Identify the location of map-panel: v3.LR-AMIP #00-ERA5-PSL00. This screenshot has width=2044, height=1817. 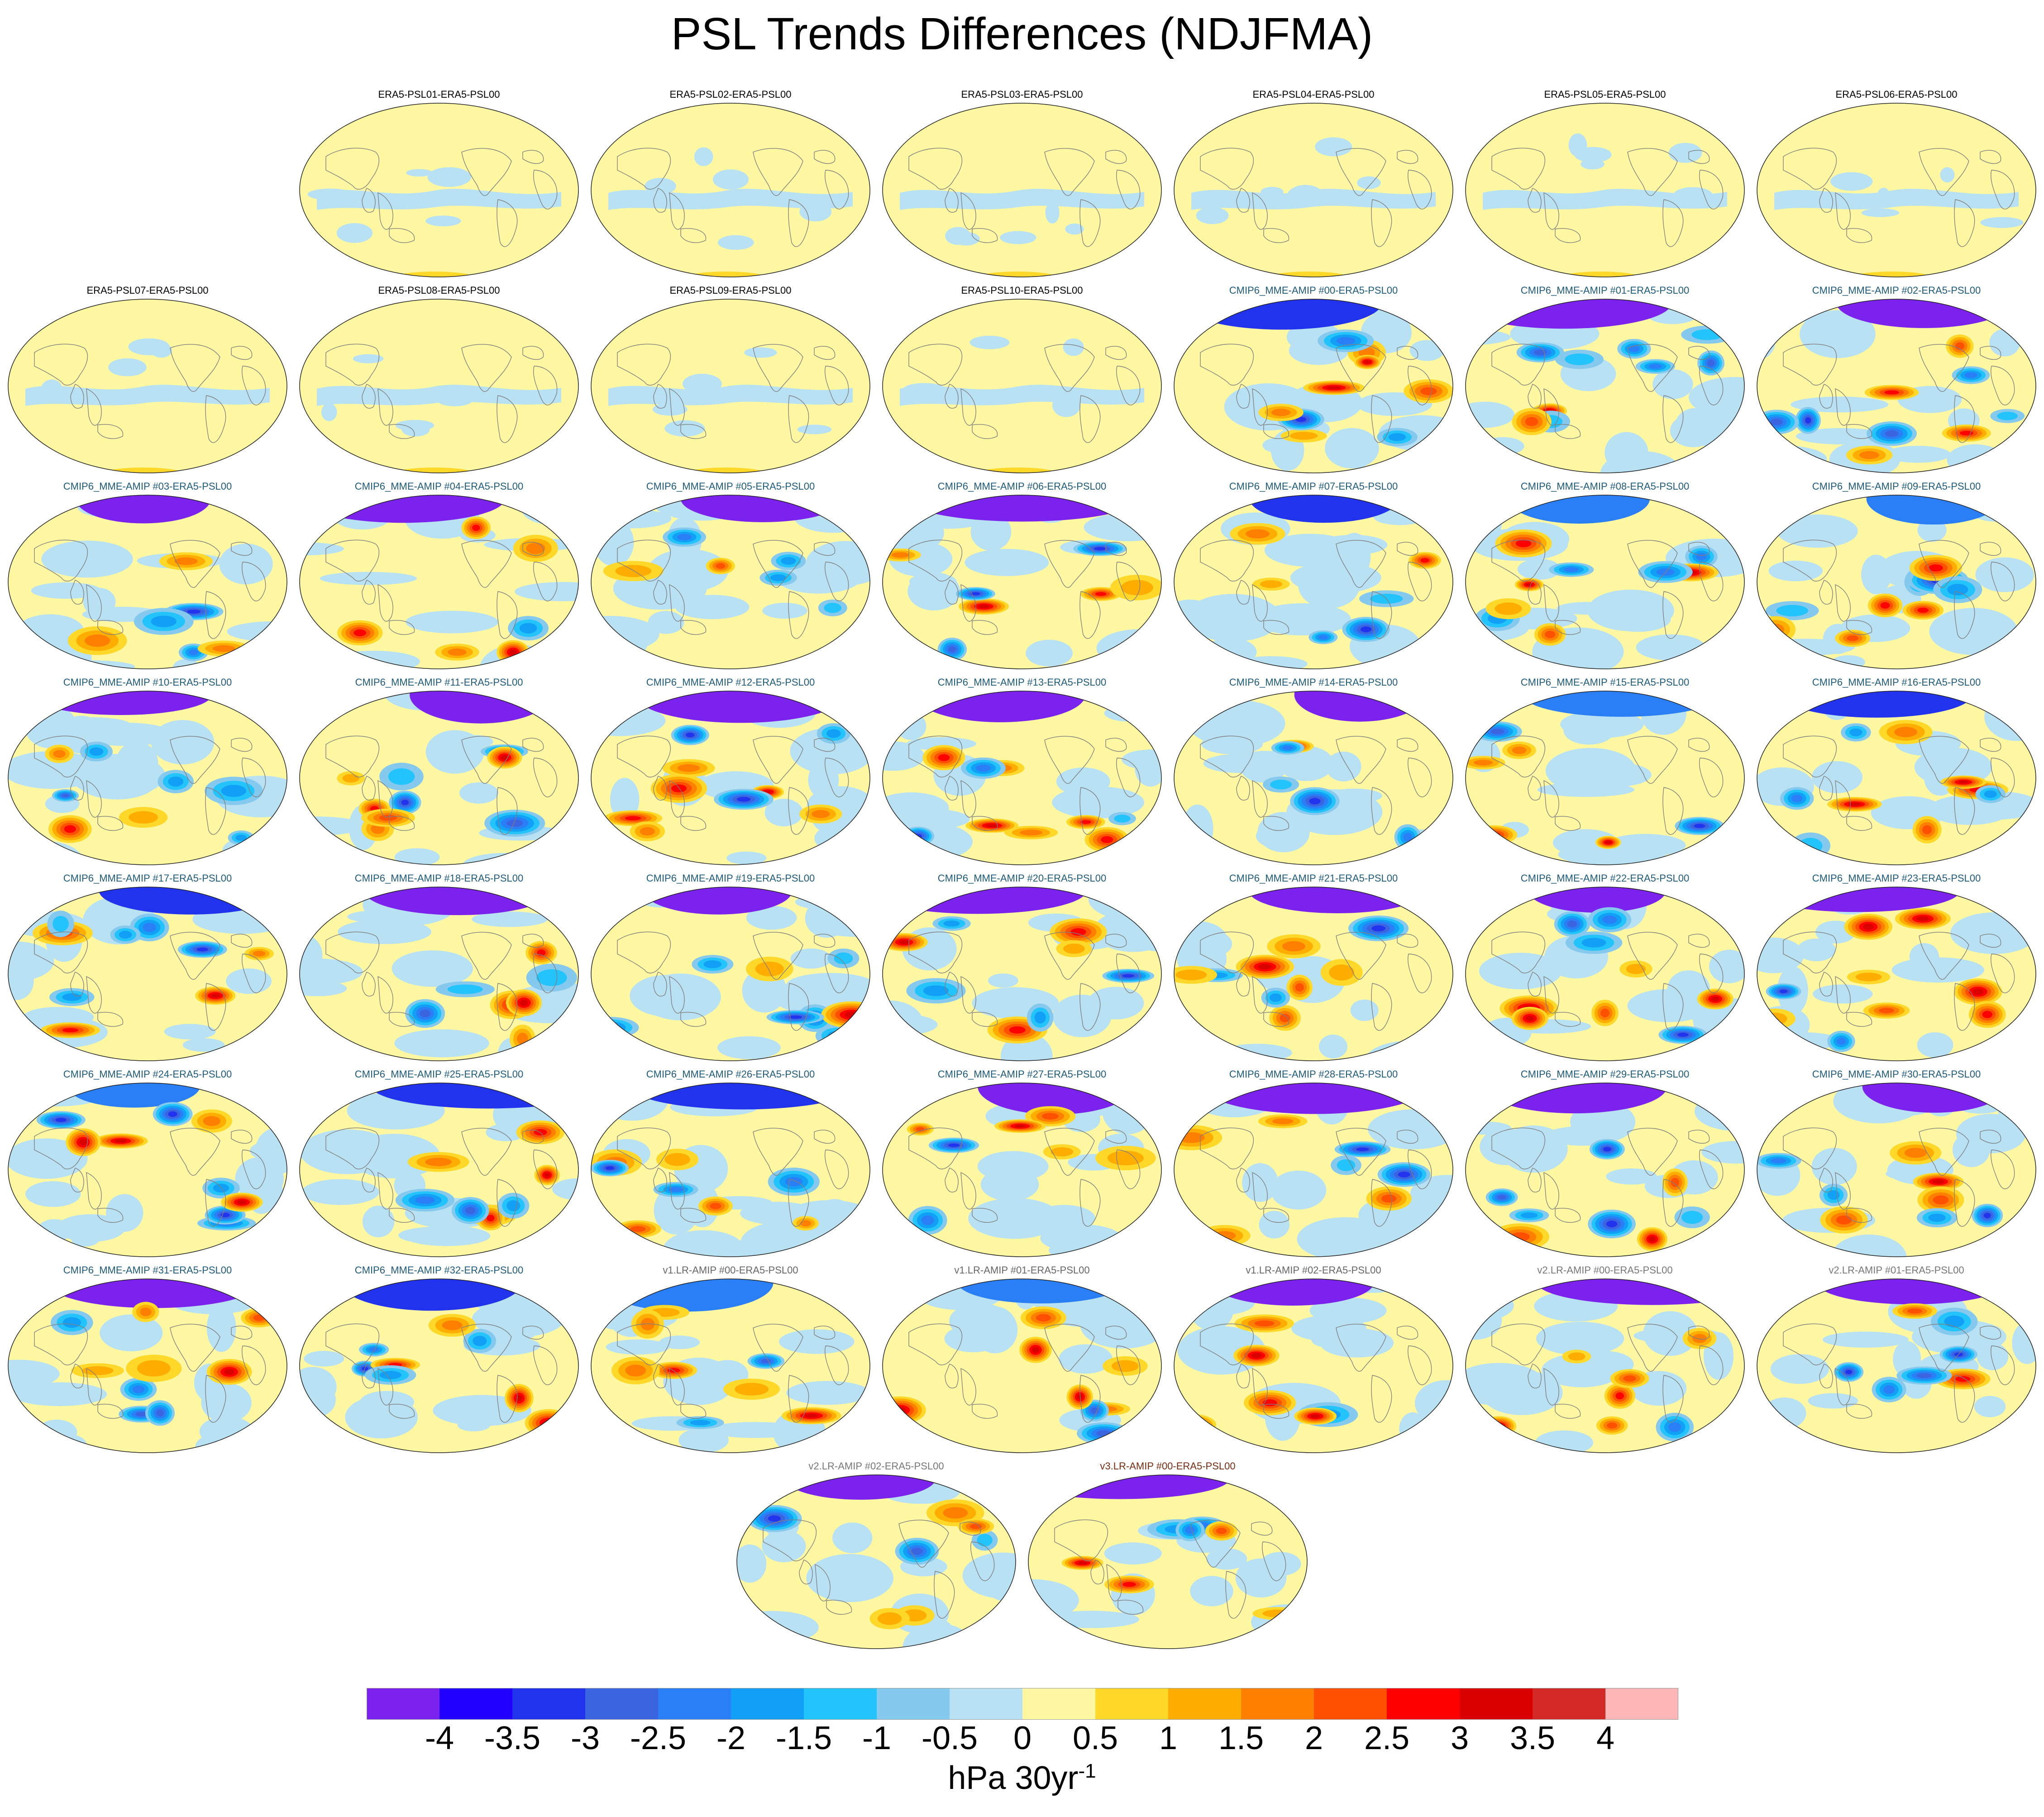
(1168, 1555).